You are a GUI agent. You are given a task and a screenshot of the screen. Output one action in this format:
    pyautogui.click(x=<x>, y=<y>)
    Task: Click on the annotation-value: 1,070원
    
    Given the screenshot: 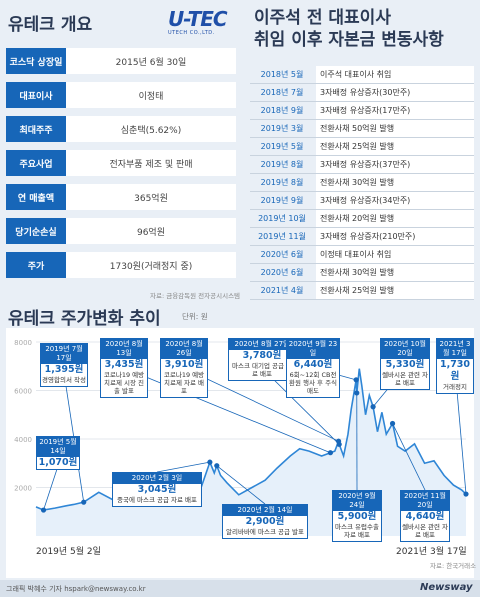 What is the action you would take?
    pyautogui.click(x=58, y=462)
    